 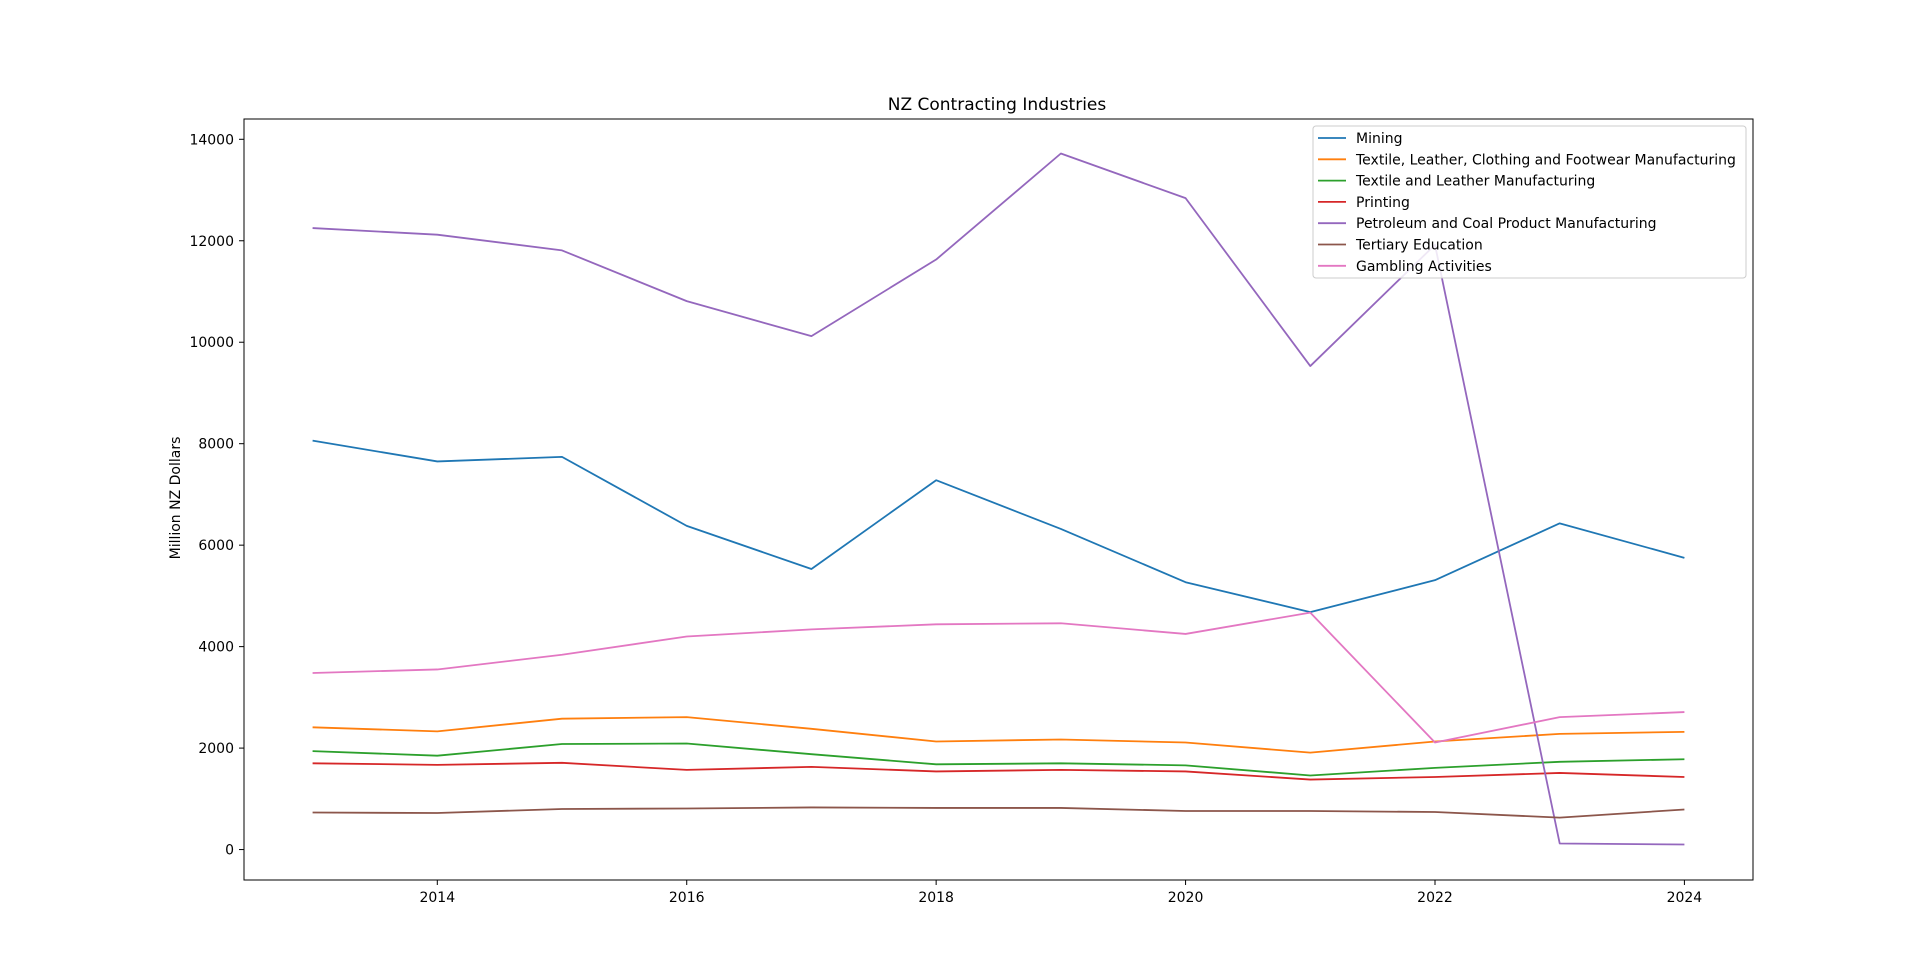 I want to click on x-tick-label: 2024, so click(x=1685, y=898).